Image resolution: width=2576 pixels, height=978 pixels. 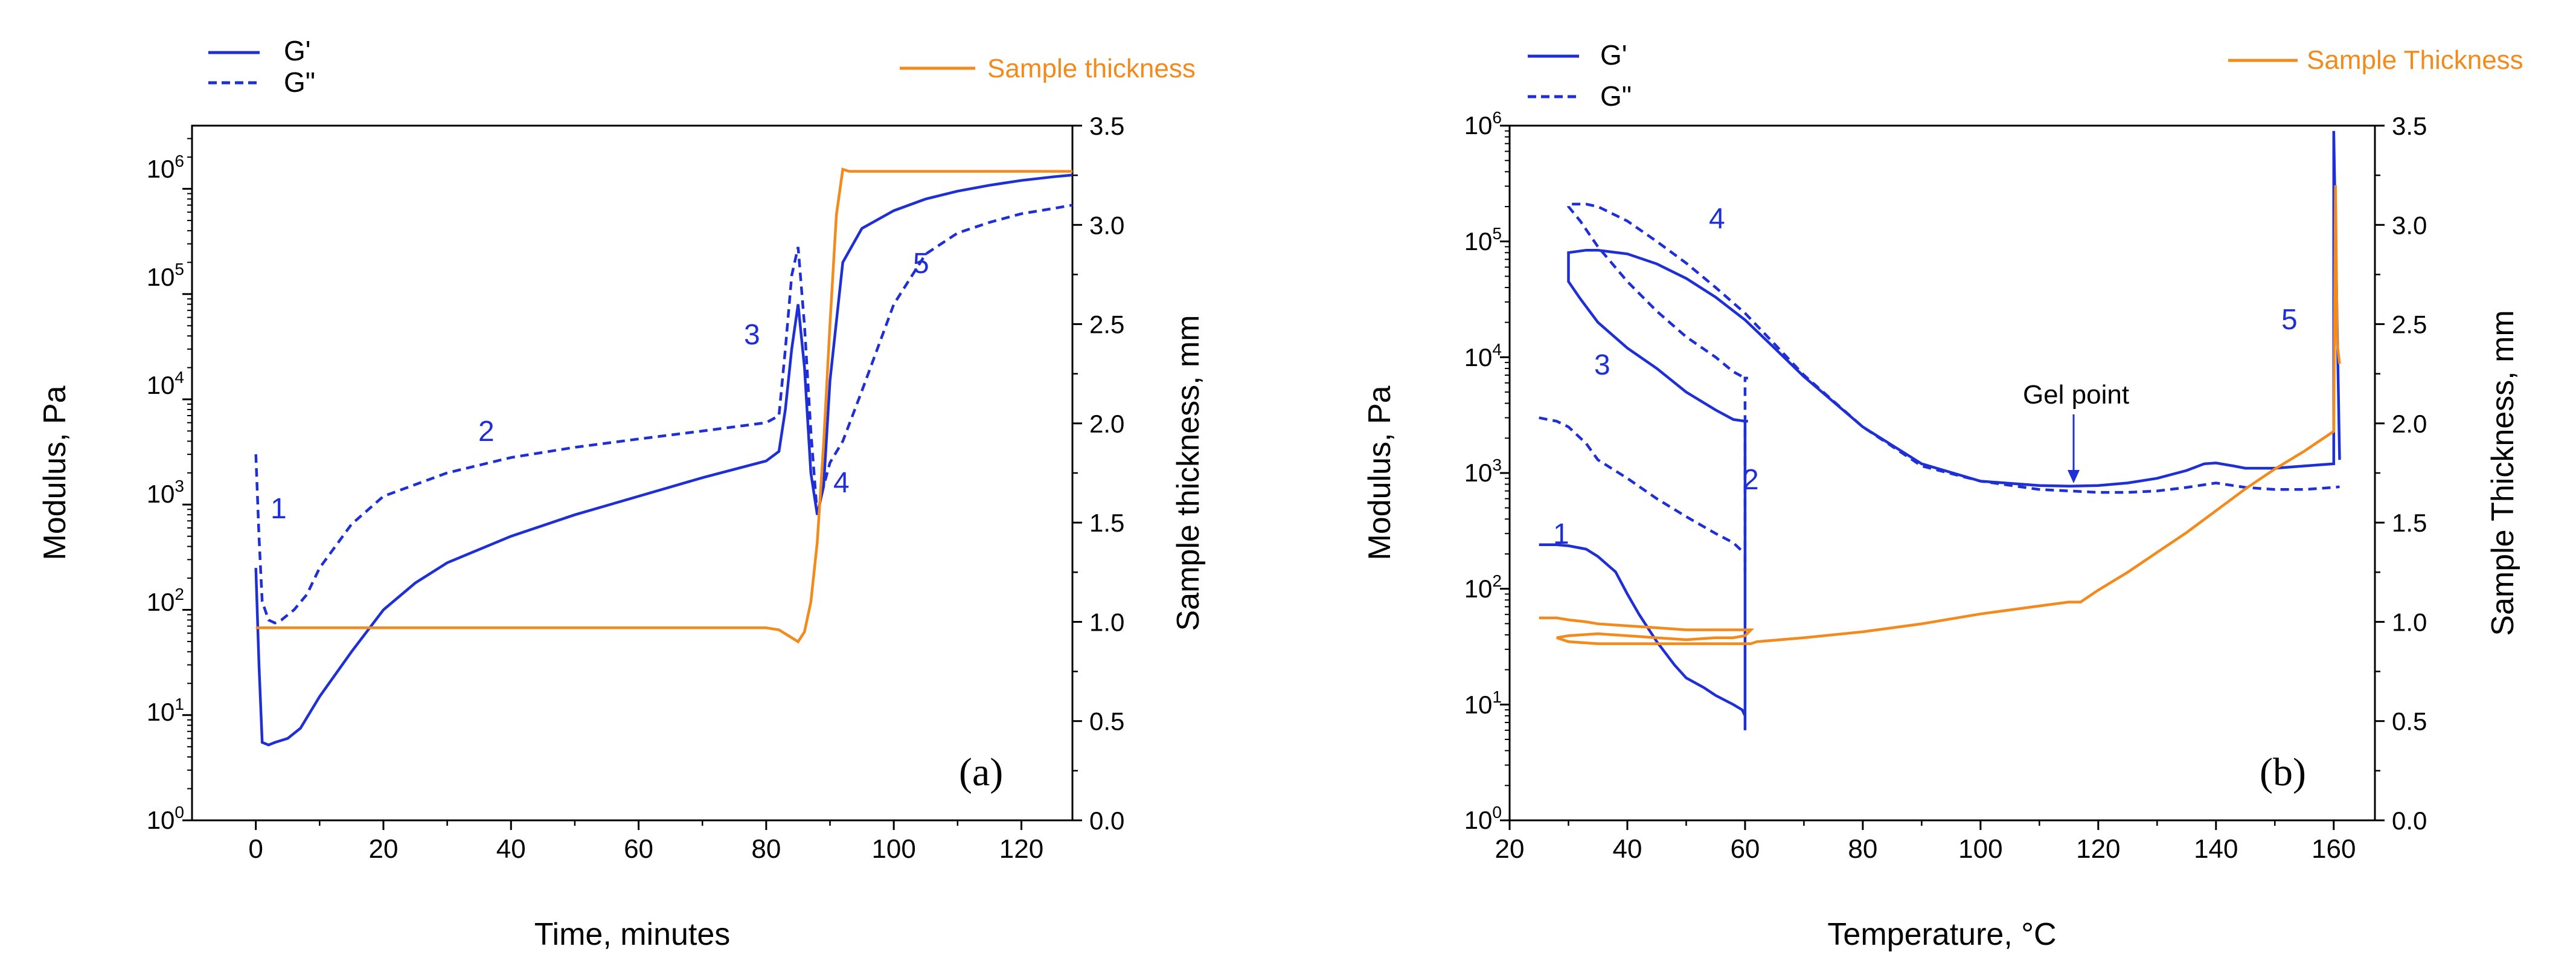 What do you see at coordinates (1925, 842) in the screenshot?
I see `x-axis-ticks-b: 20 40 60 80 100 120 140 160` at bounding box center [1925, 842].